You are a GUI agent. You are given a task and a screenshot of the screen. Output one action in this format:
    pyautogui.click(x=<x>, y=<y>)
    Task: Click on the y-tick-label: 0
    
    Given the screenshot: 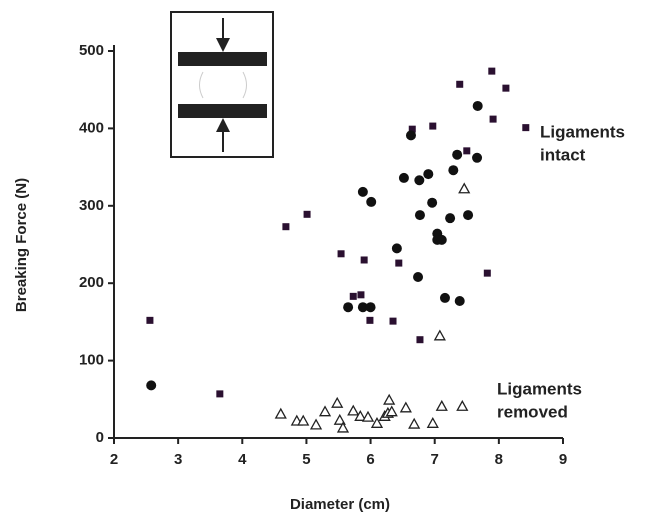 What is the action you would take?
    pyautogui.click(x=100, y=437)
    